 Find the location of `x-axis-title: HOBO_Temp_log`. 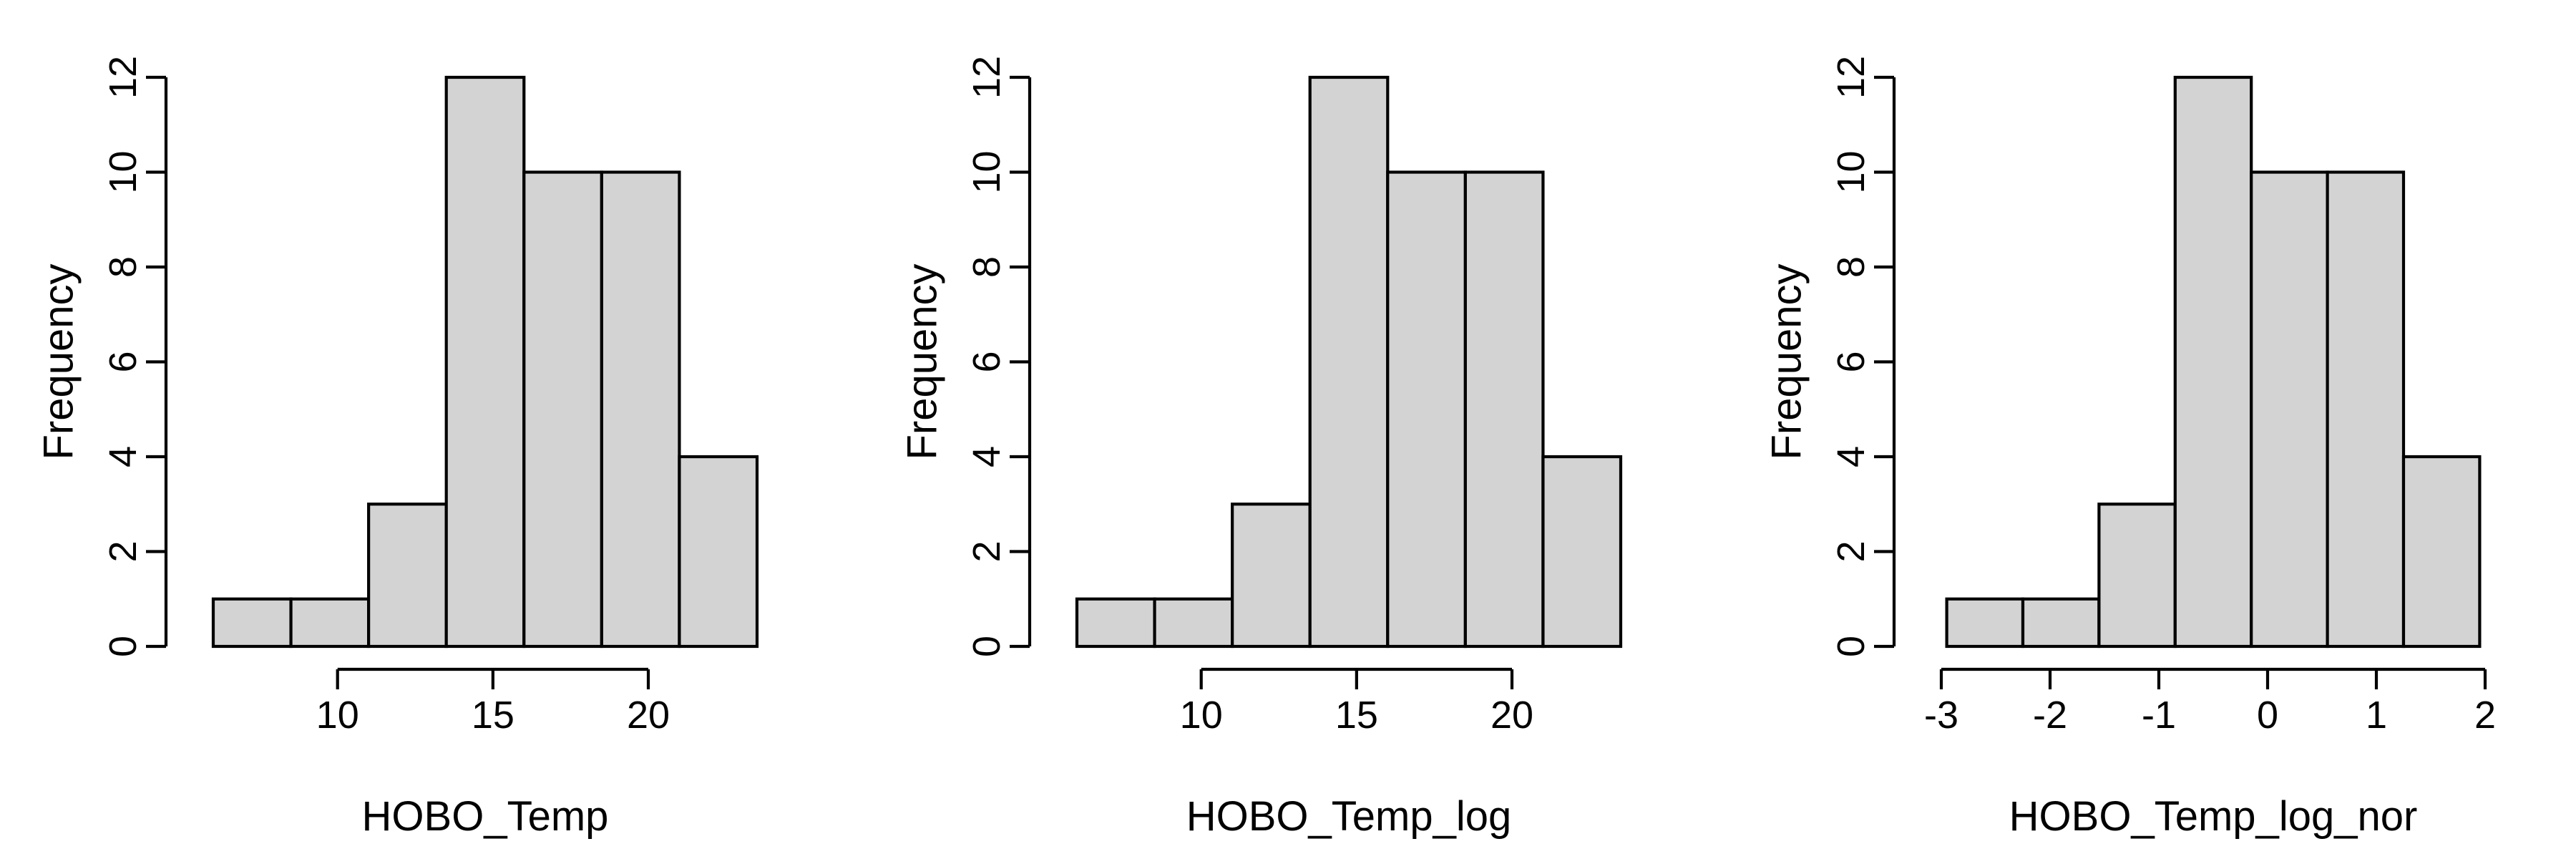

x-axis-title: HOBO_Temp_log is located at coordinates (1349, 816).